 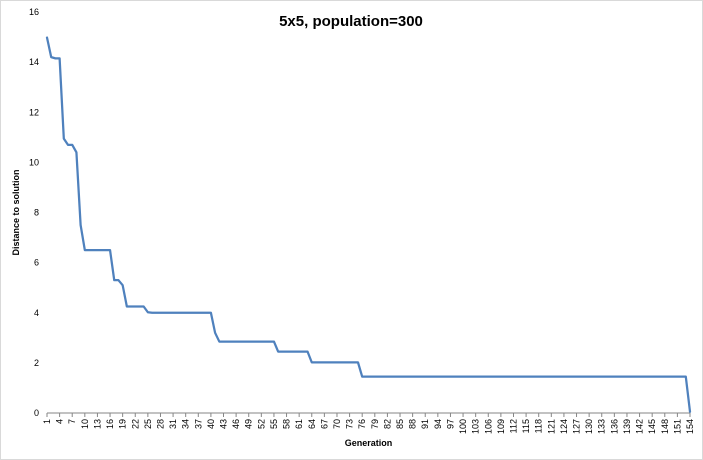 I want to click on x-tick-label: 70, so click(x=337, y=424).